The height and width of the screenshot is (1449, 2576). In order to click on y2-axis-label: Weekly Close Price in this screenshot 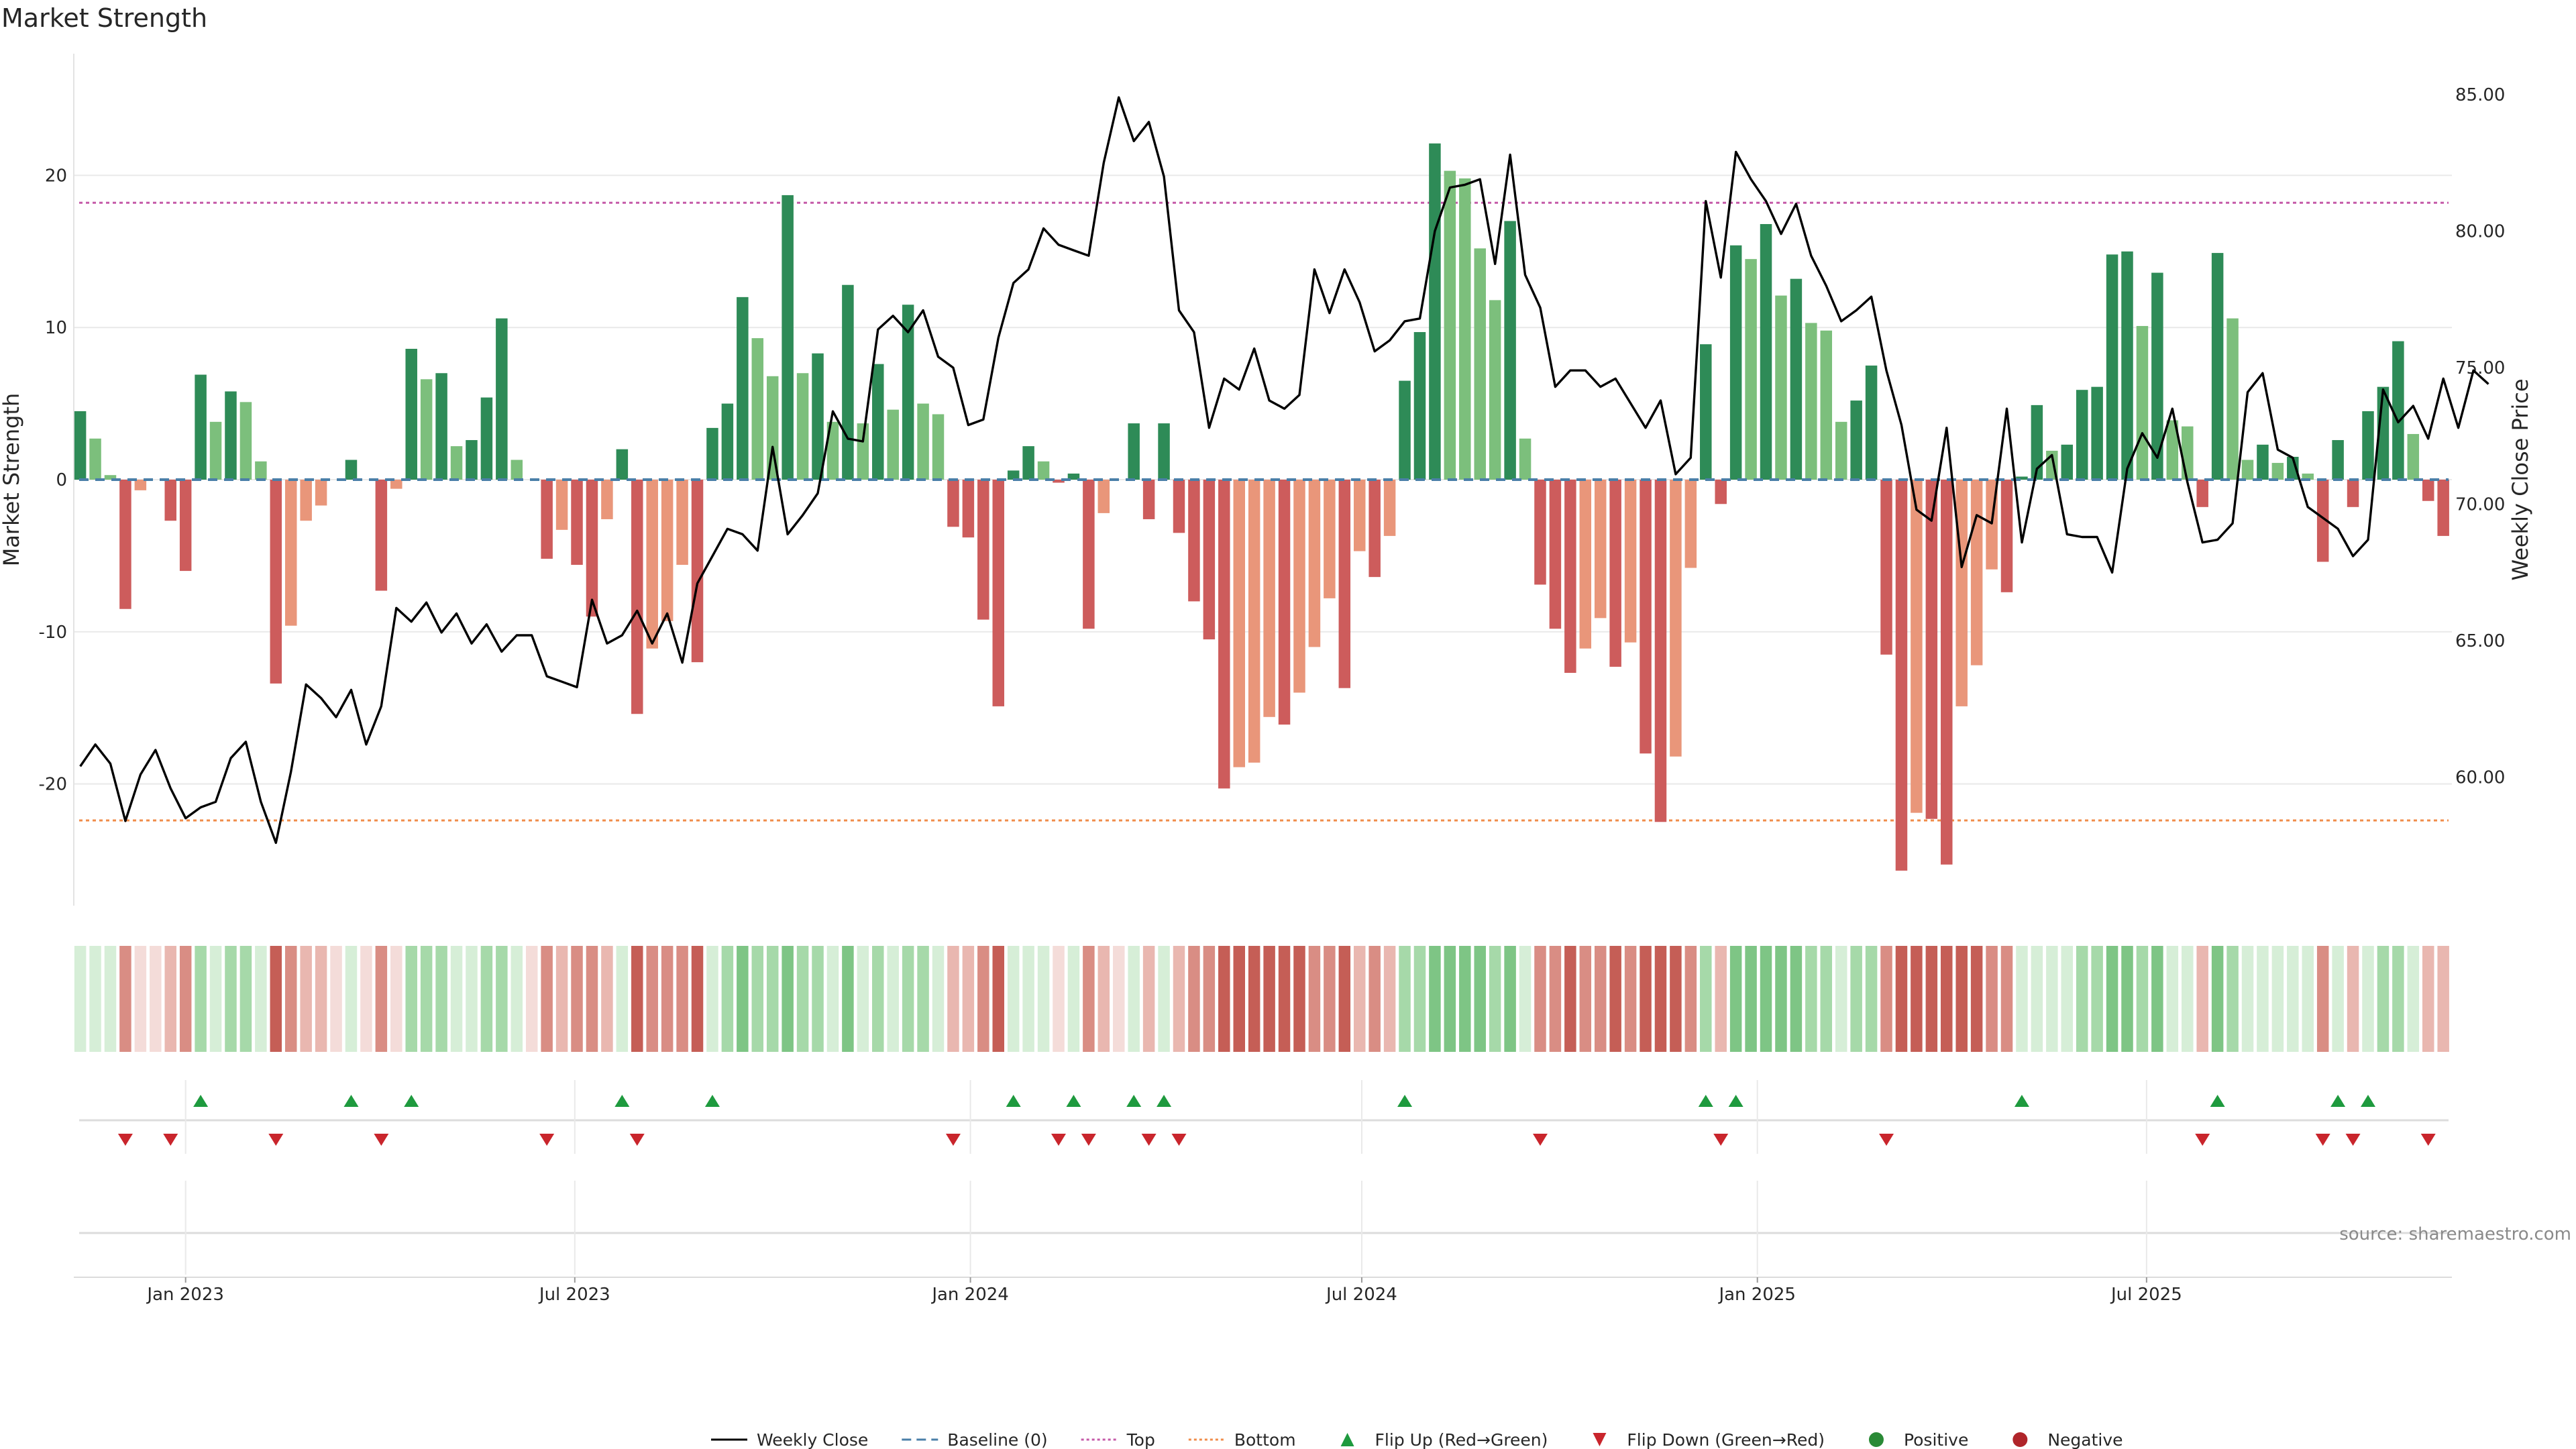, I will do `click(2520, 479)`.